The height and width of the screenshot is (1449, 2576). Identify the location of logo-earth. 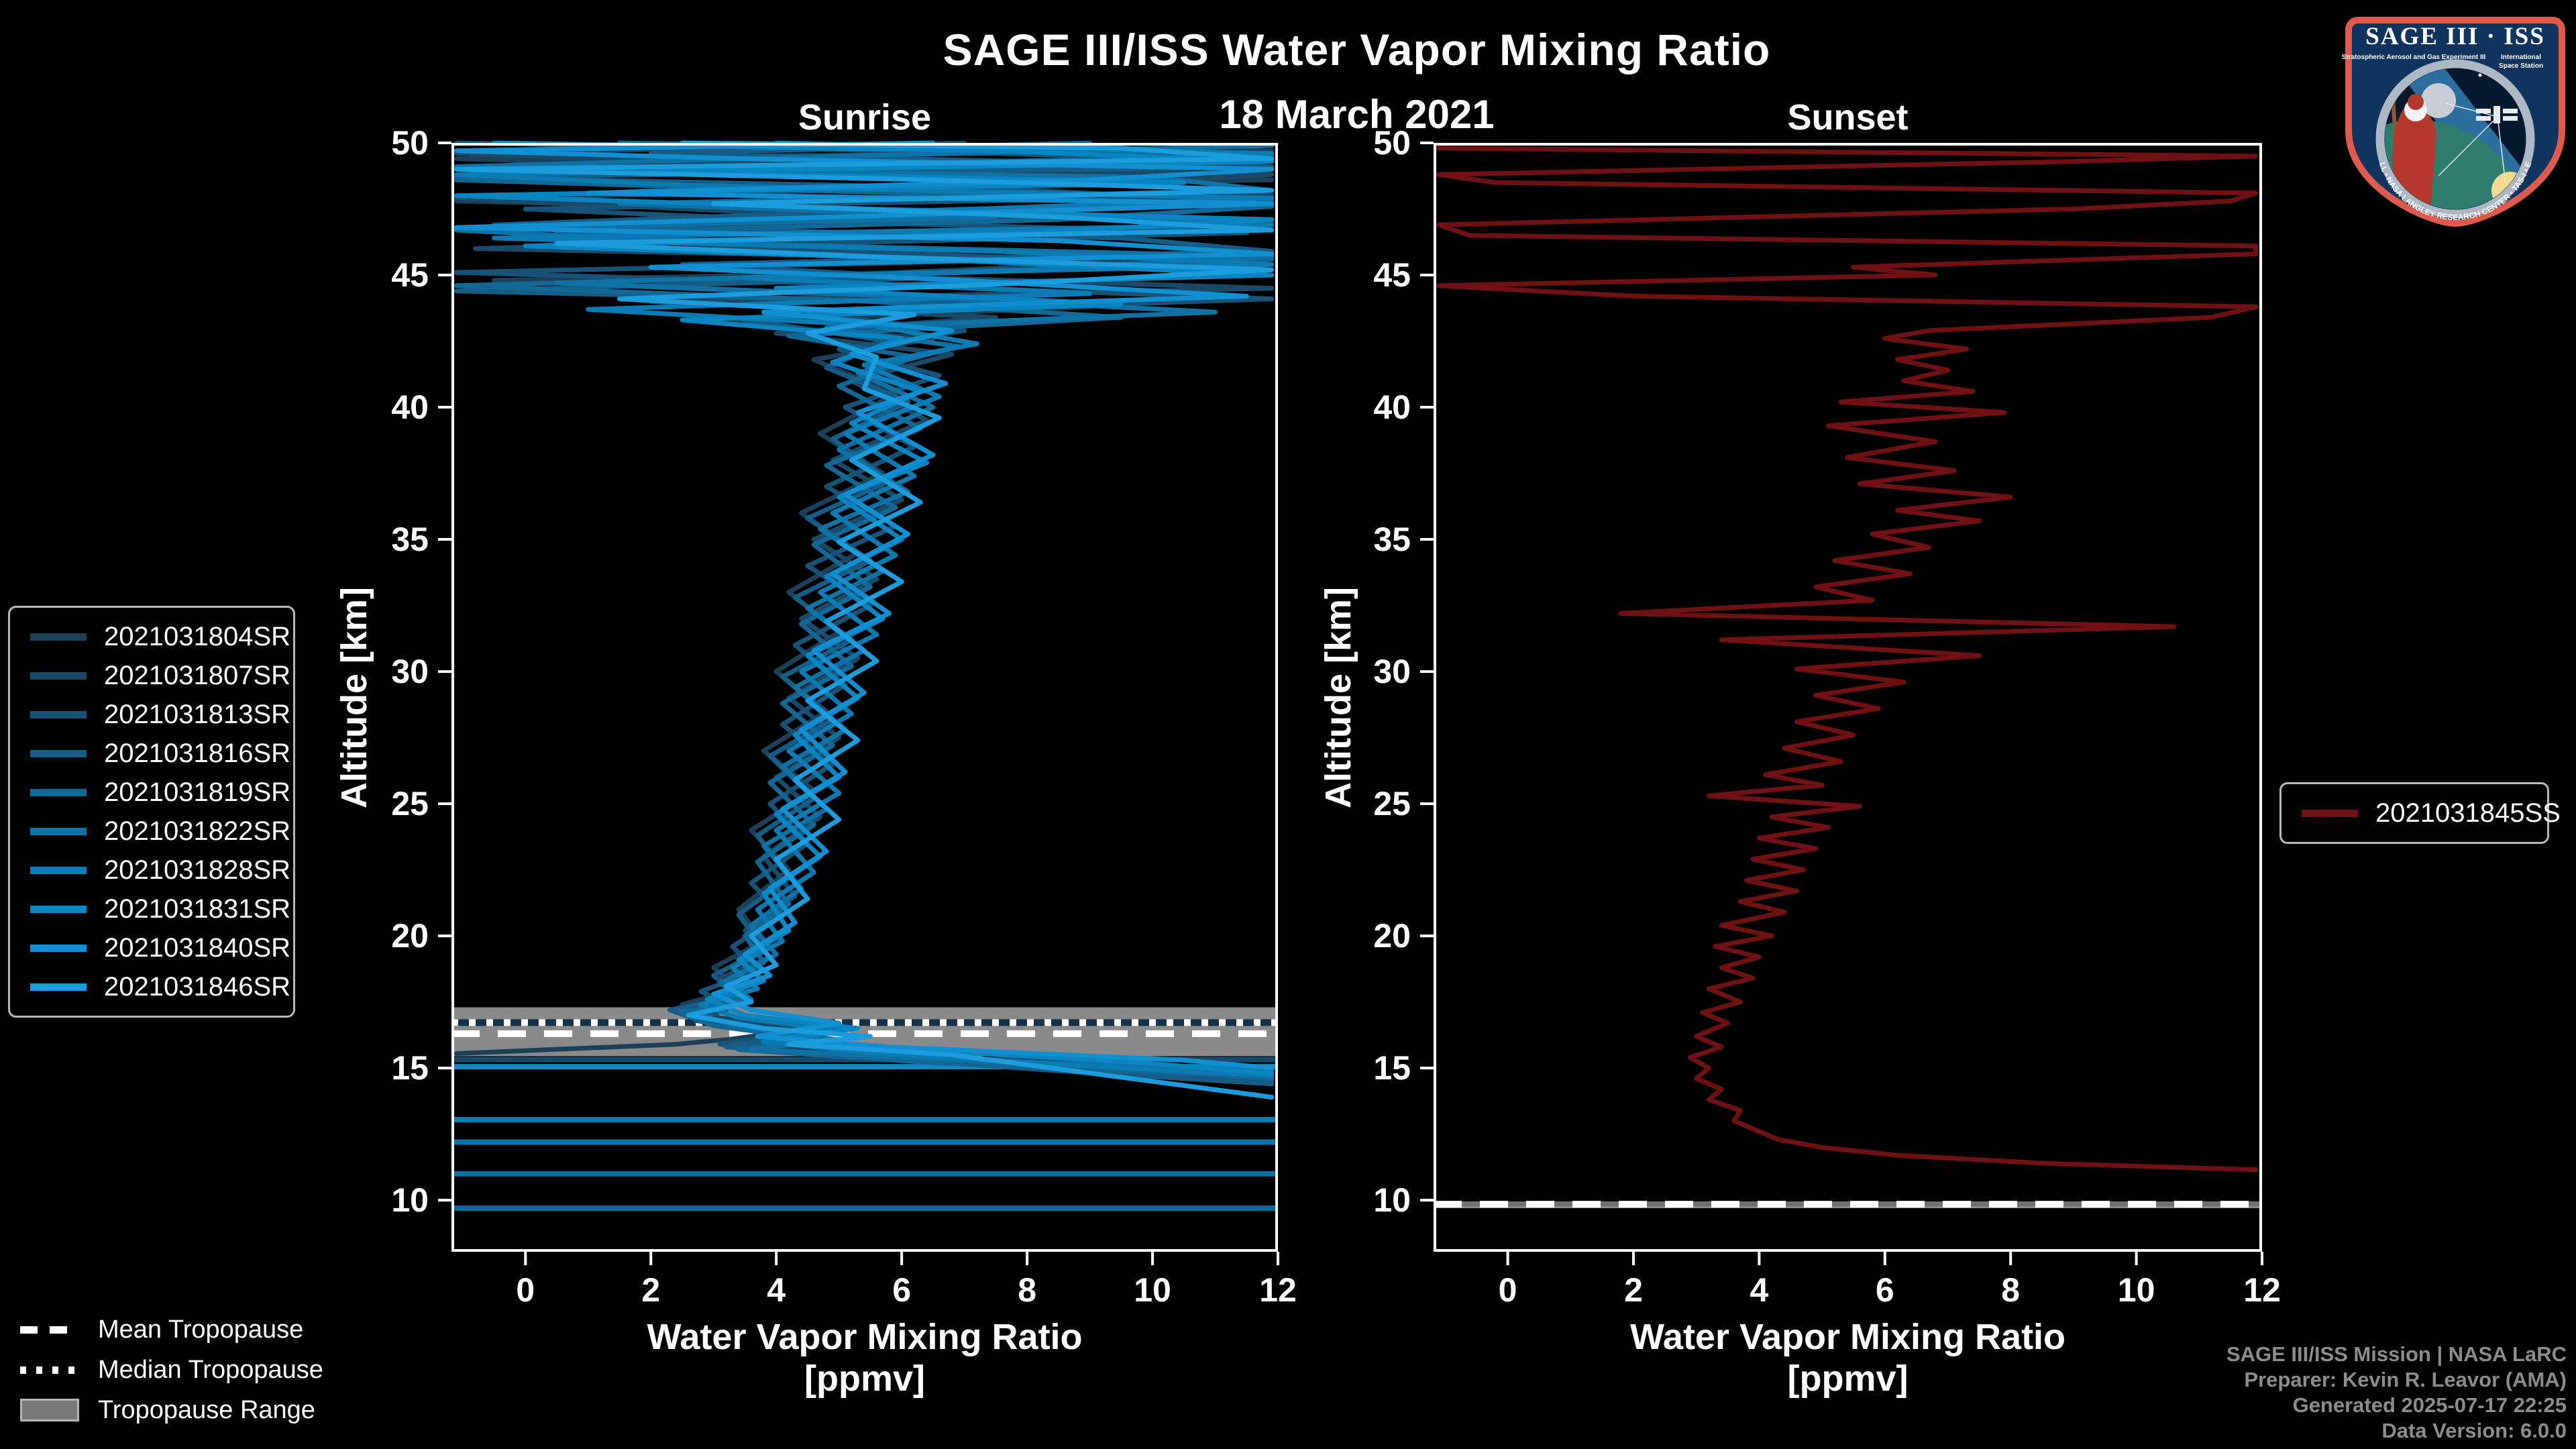
(2455, 164).